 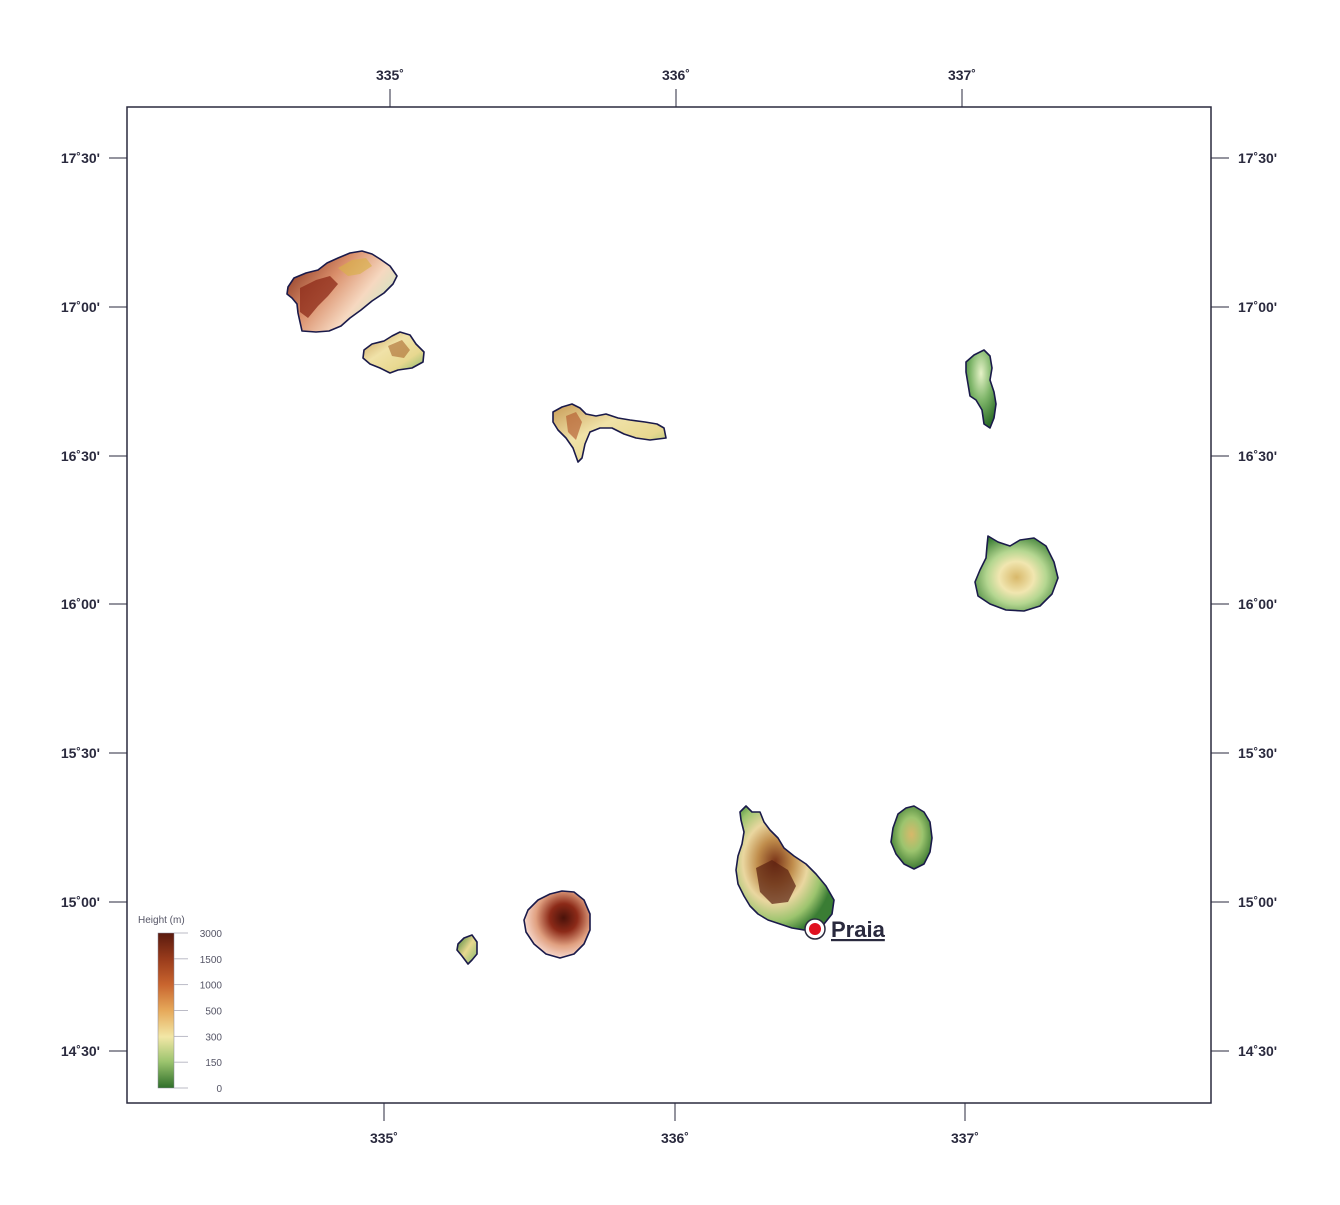 I want to click on left-tick-label-15-00: 15˚00', so click(x=80, y=902).